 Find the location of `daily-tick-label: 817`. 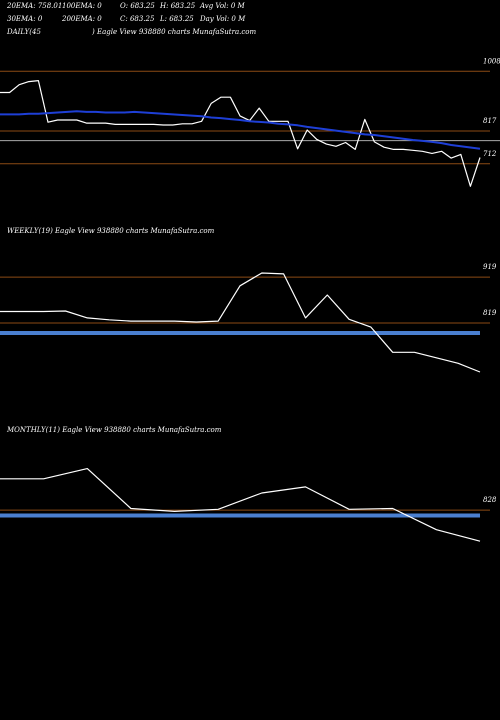

daily-tick-label: 817 is located at coordinates (490, 121).